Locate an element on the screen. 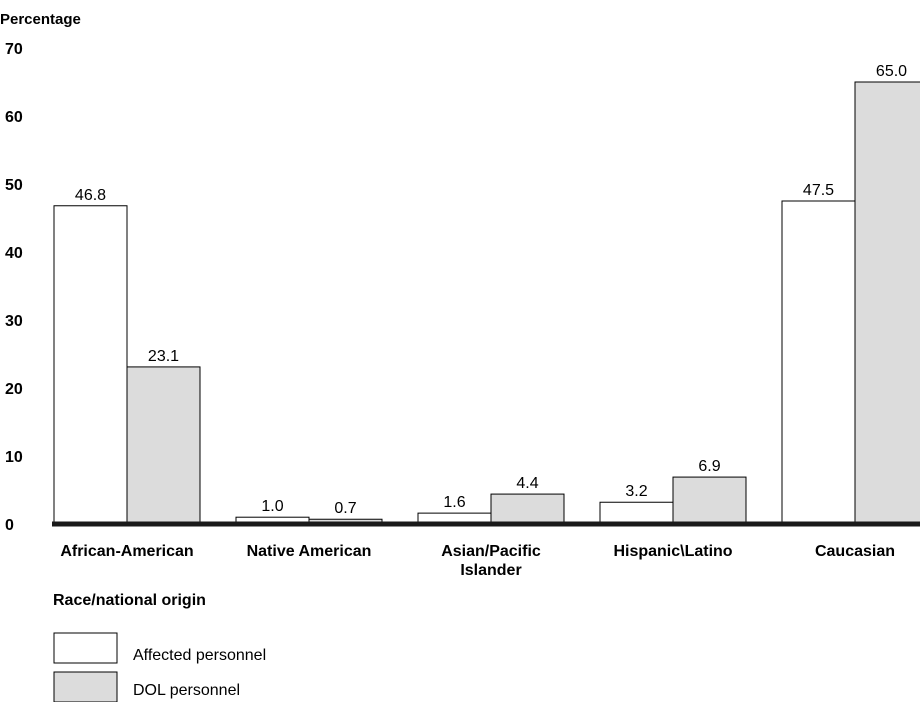  y-tick-label: 70 is located at coordinates (14, 49).